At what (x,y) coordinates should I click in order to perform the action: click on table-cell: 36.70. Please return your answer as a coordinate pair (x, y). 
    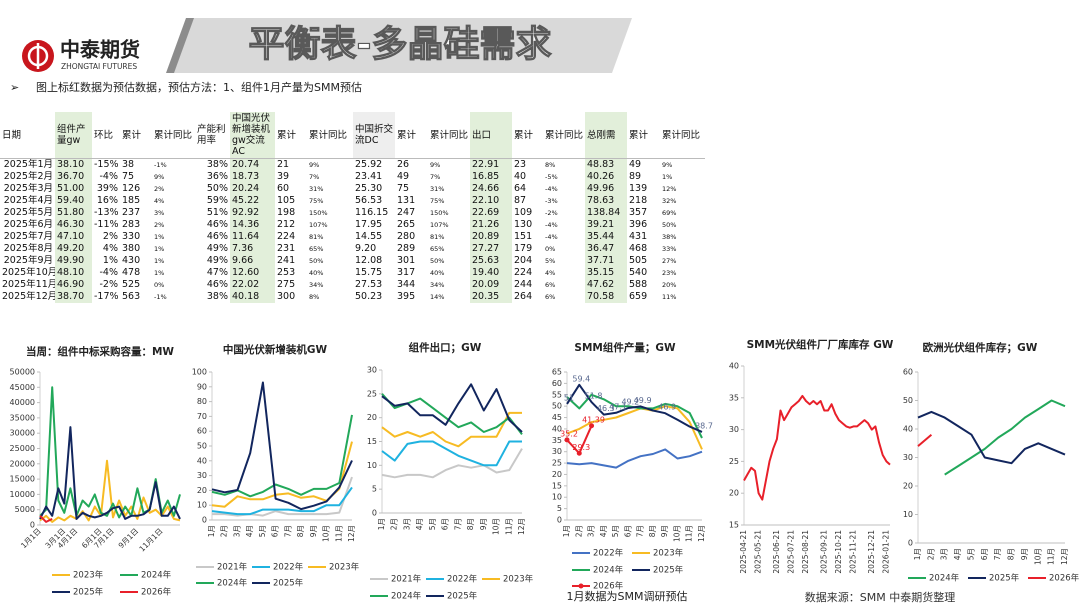
    Looking at the image, I should click on (73, 177).